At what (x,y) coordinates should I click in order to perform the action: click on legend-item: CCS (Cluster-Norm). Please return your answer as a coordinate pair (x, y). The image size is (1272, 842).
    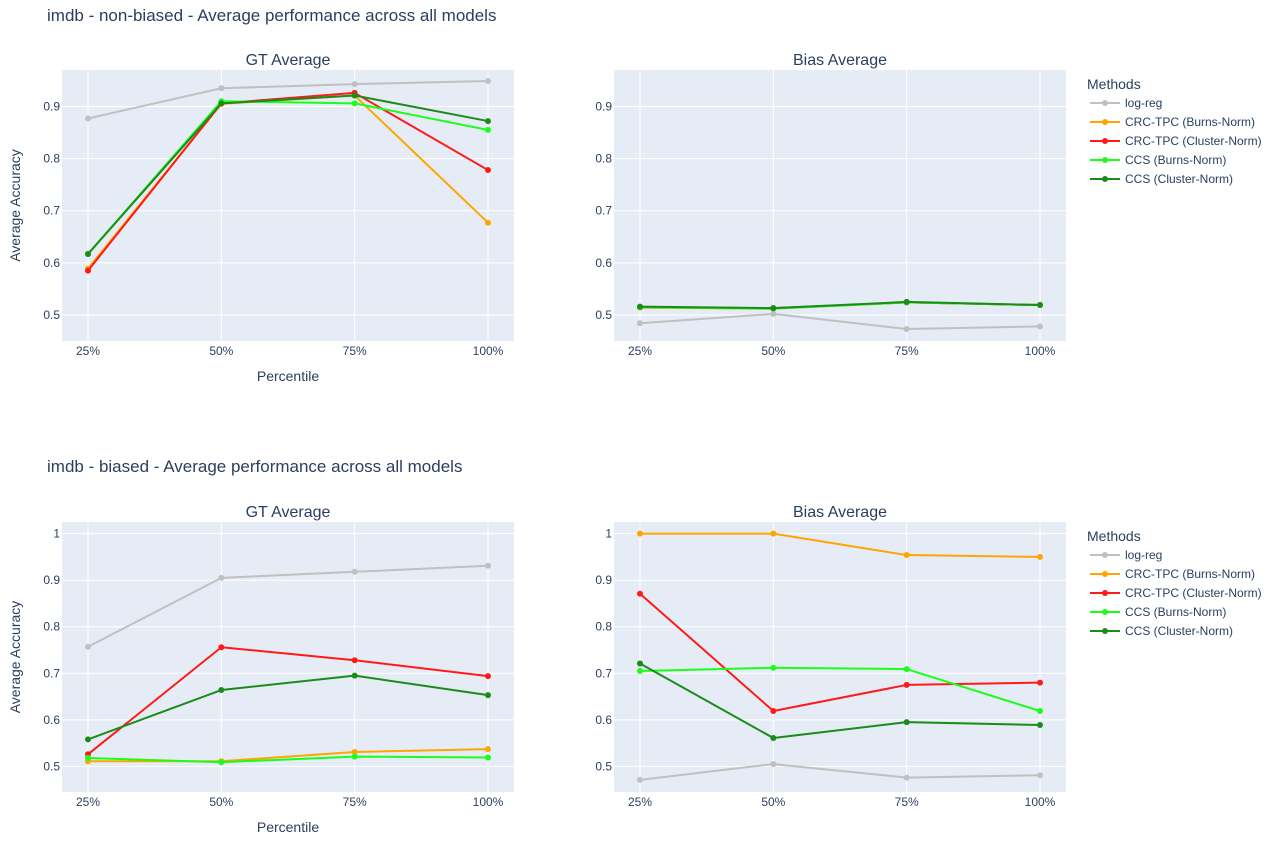
    Looking at the image, I should click on (1161, 631).